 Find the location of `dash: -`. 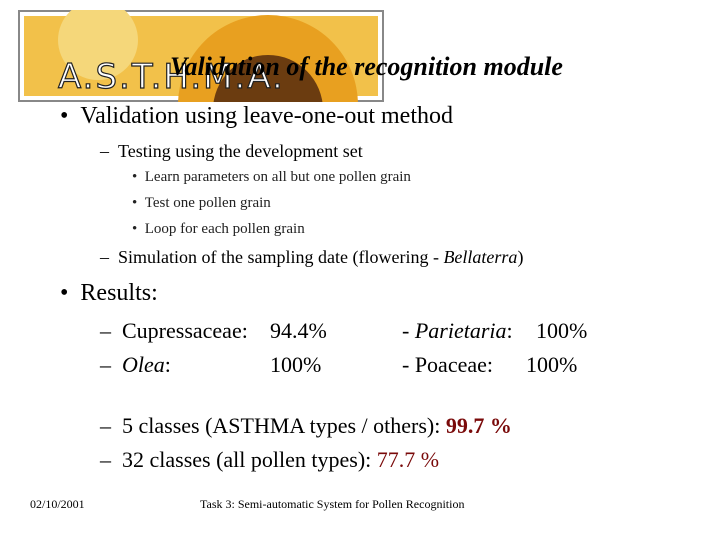

dash: - is located at coordinates (408, 330).